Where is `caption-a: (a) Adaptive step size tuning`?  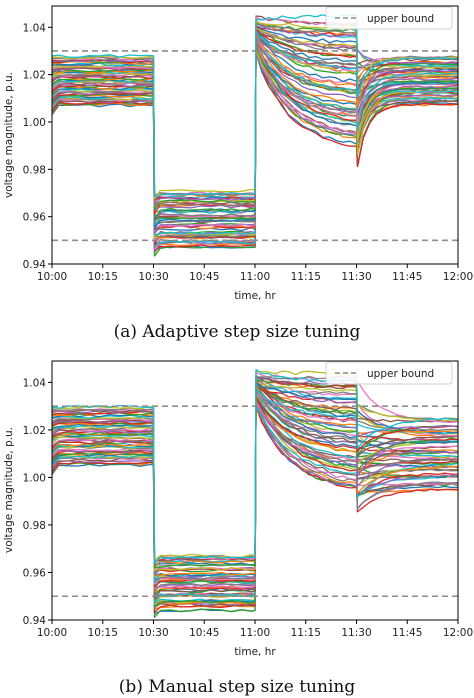
caption-a: (a) Adaptive step size tuning is located at coordinates (237, 332).